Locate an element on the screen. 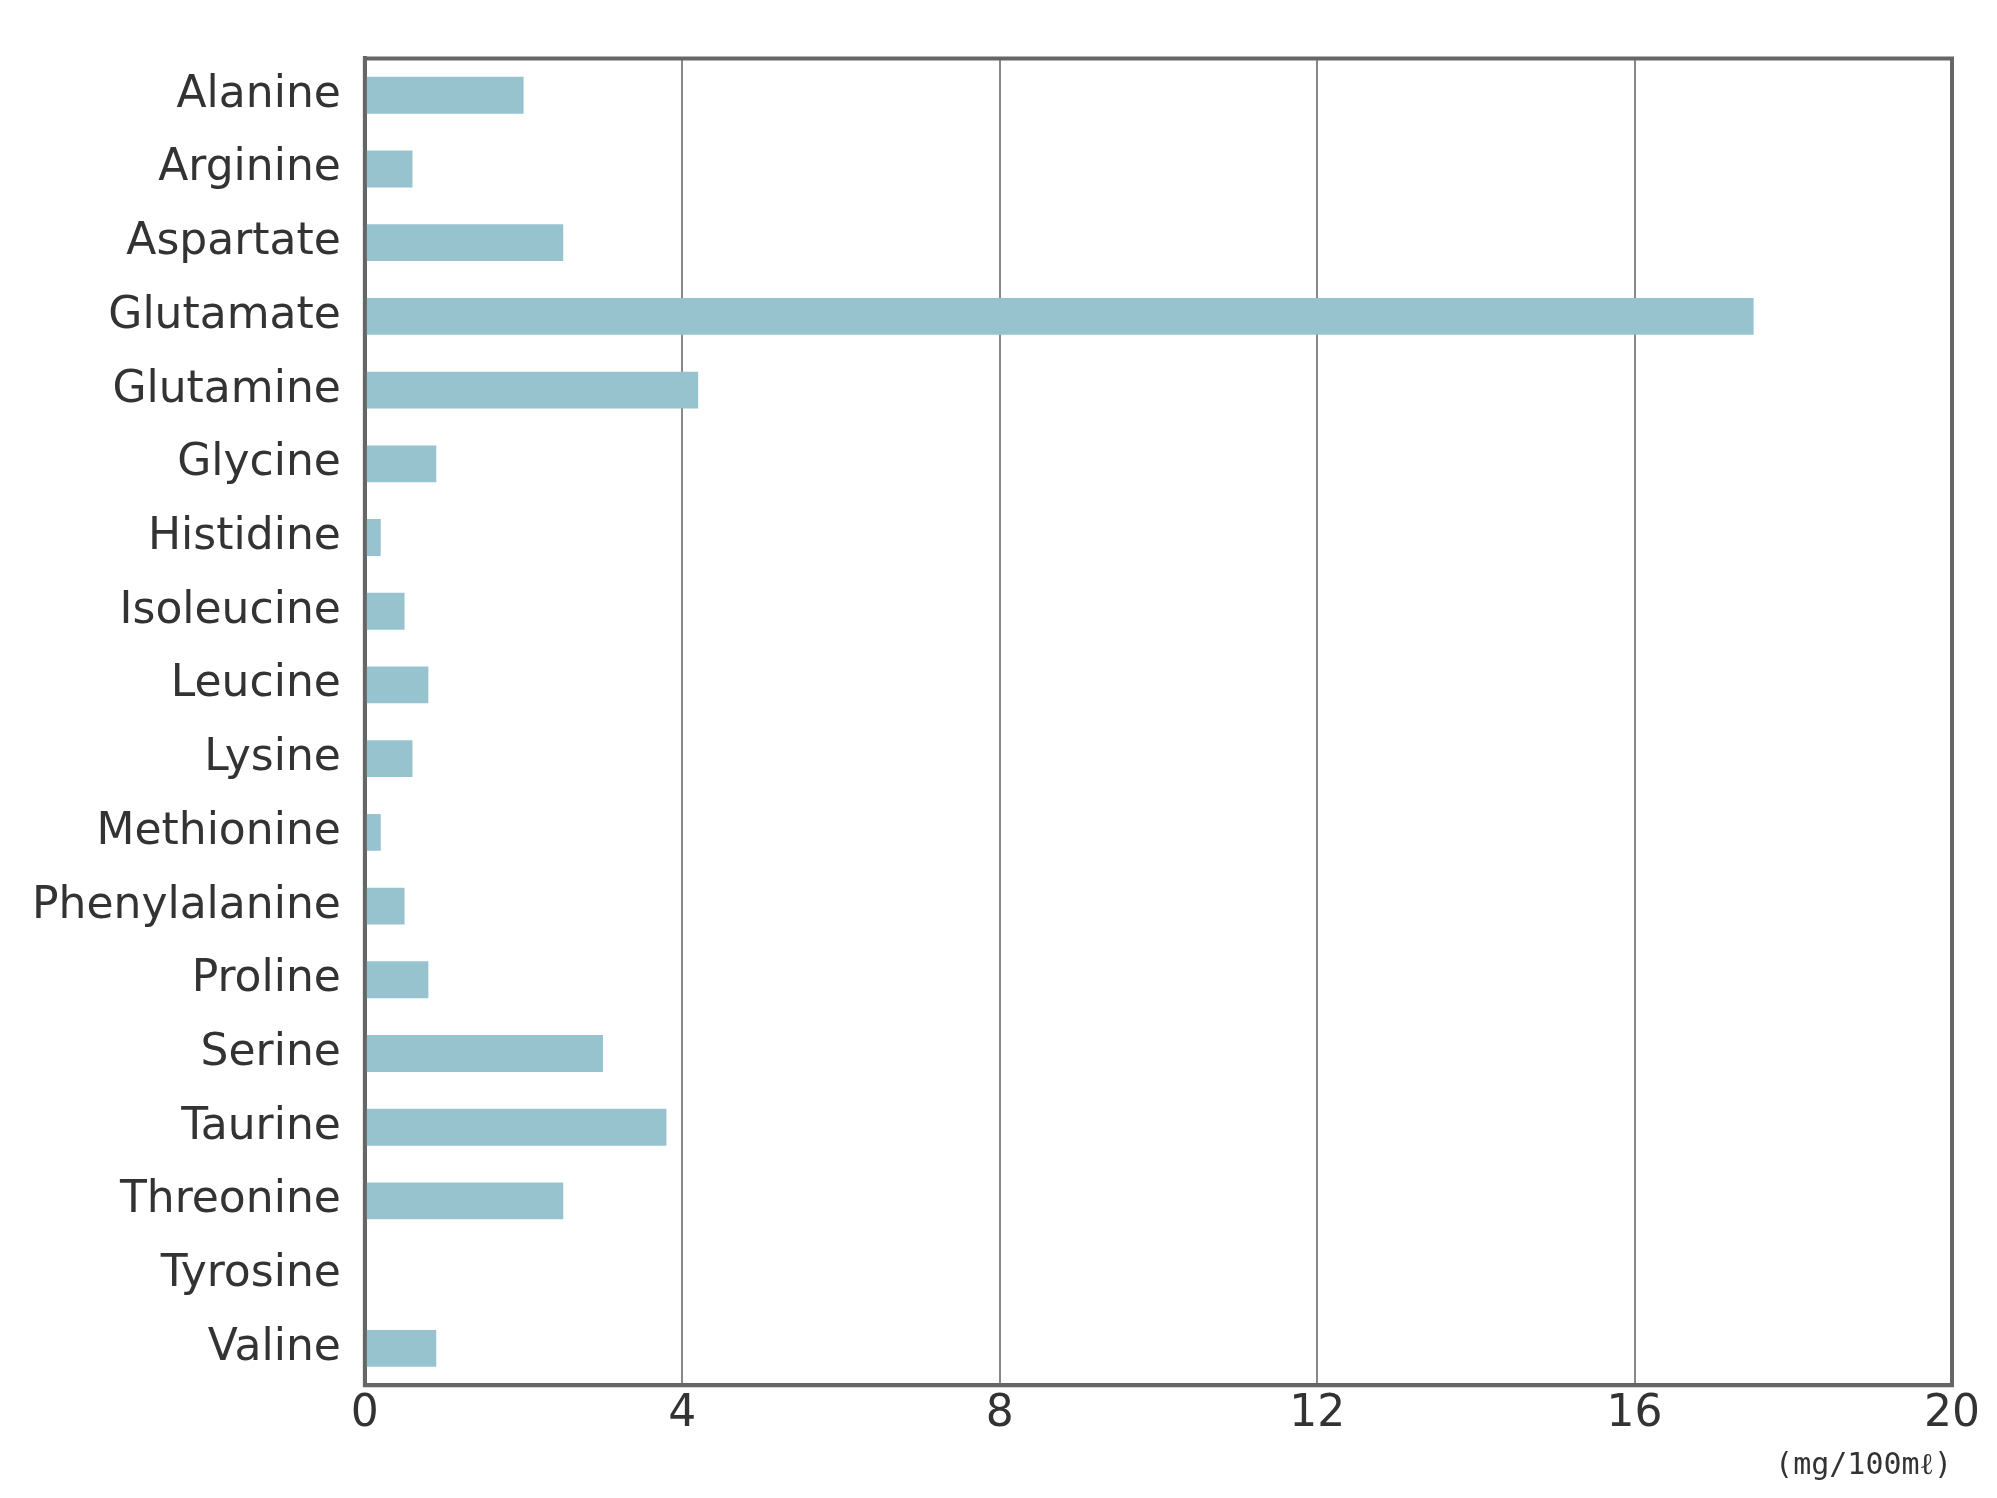 This screenshot has height=1498, width=1997. x-tick-label: 4 is located at coordinates (682, 1411).